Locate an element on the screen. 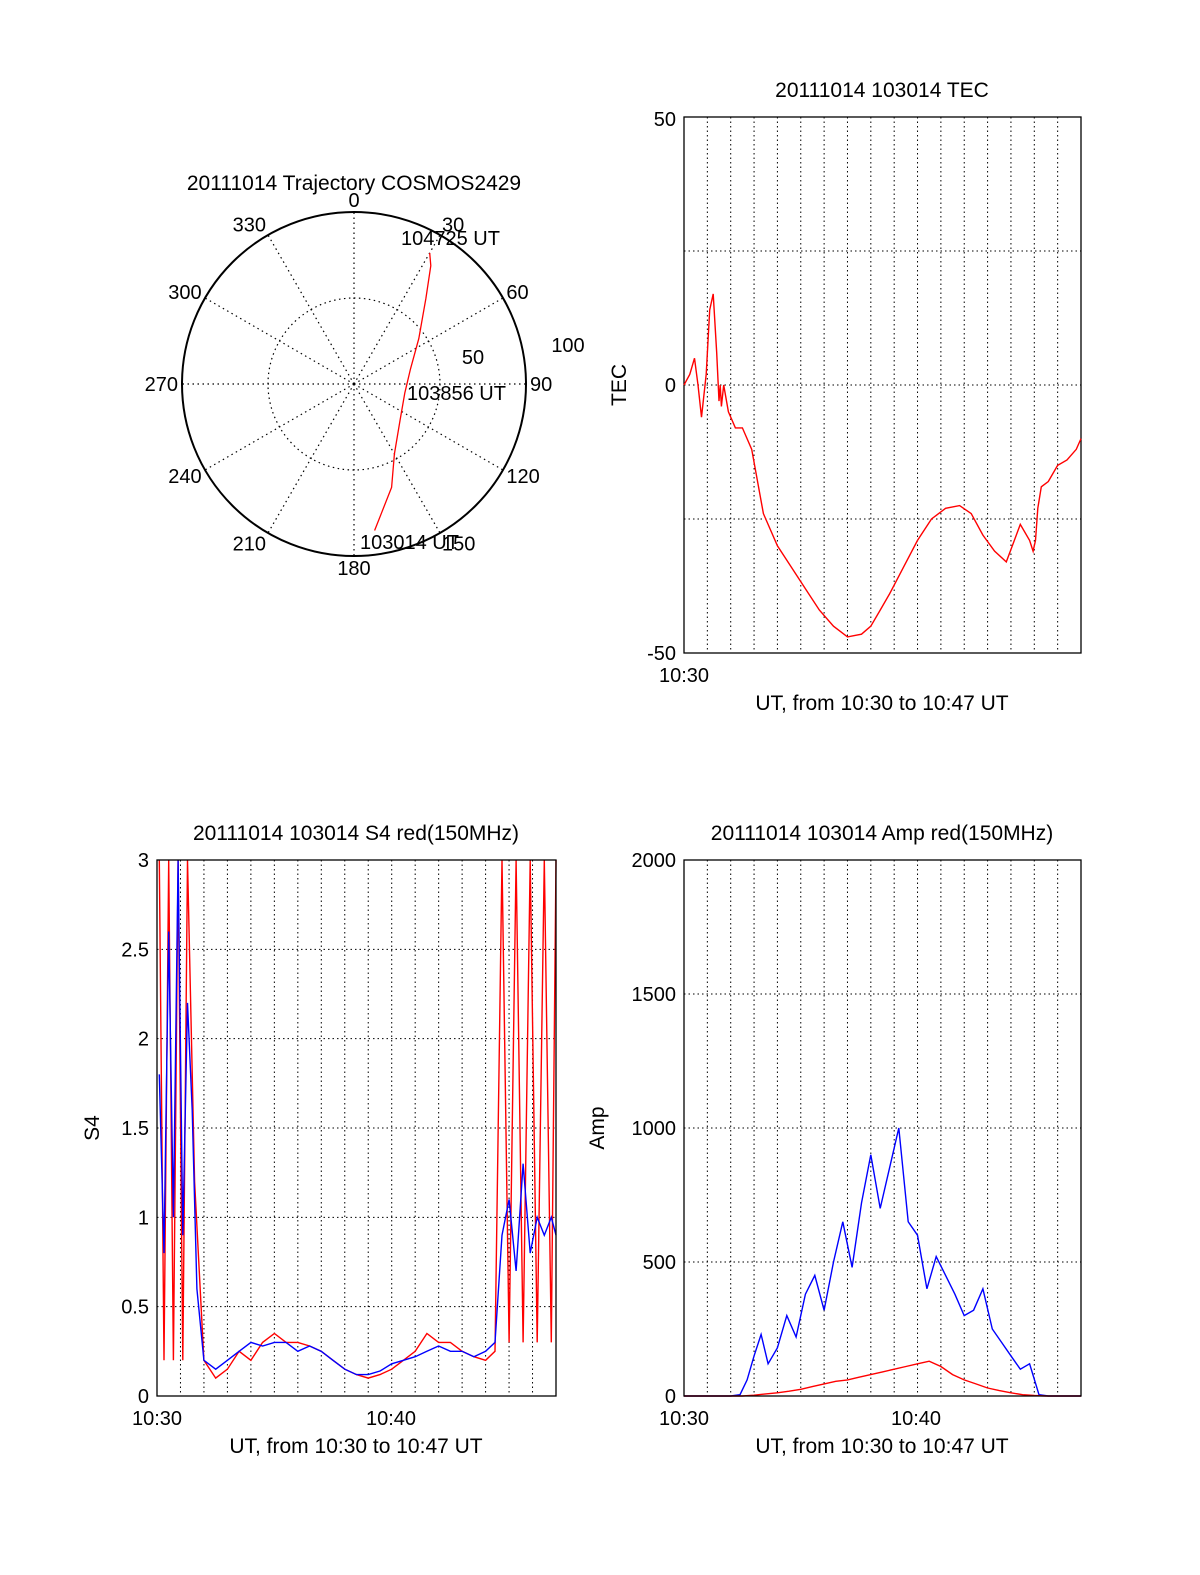 The width and height of the screenshot is (1200, 1575). y-tick-label: 2000 is located at coordinates (654, 861).